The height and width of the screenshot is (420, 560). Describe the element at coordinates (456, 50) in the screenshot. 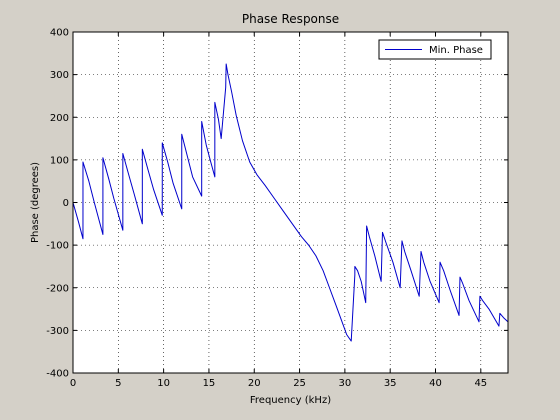

I see `legend-label-min-phase: Min. Phase` at that location.